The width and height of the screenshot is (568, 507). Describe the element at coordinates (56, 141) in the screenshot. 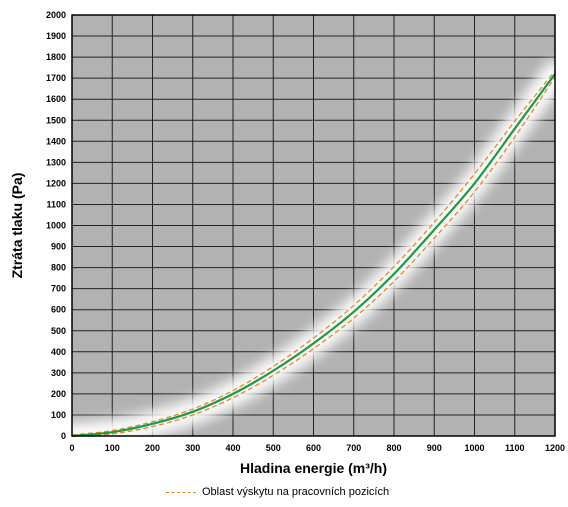

I see `y-tick-label: 1400` at that location.